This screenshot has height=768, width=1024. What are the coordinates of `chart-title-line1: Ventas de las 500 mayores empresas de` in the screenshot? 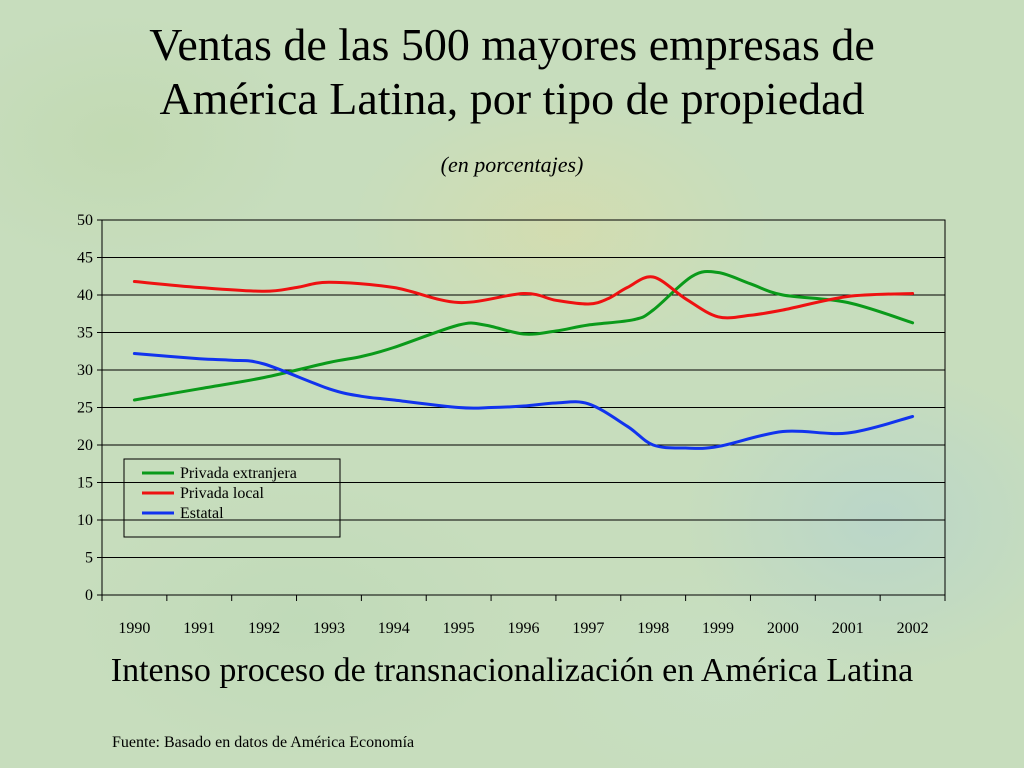 It's located at (512, 44).